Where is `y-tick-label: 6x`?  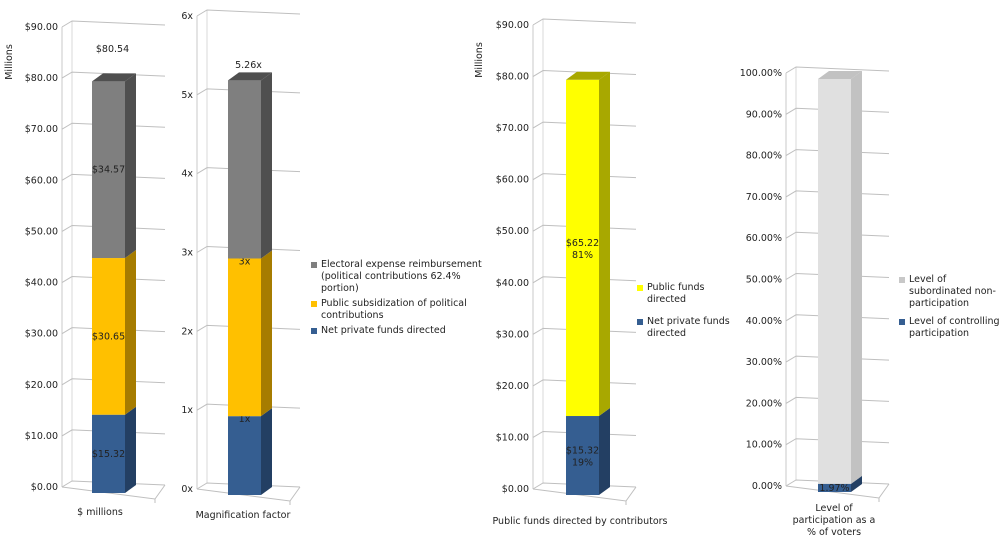 y-tick-label: 6x is located at coordinates (187, 16).